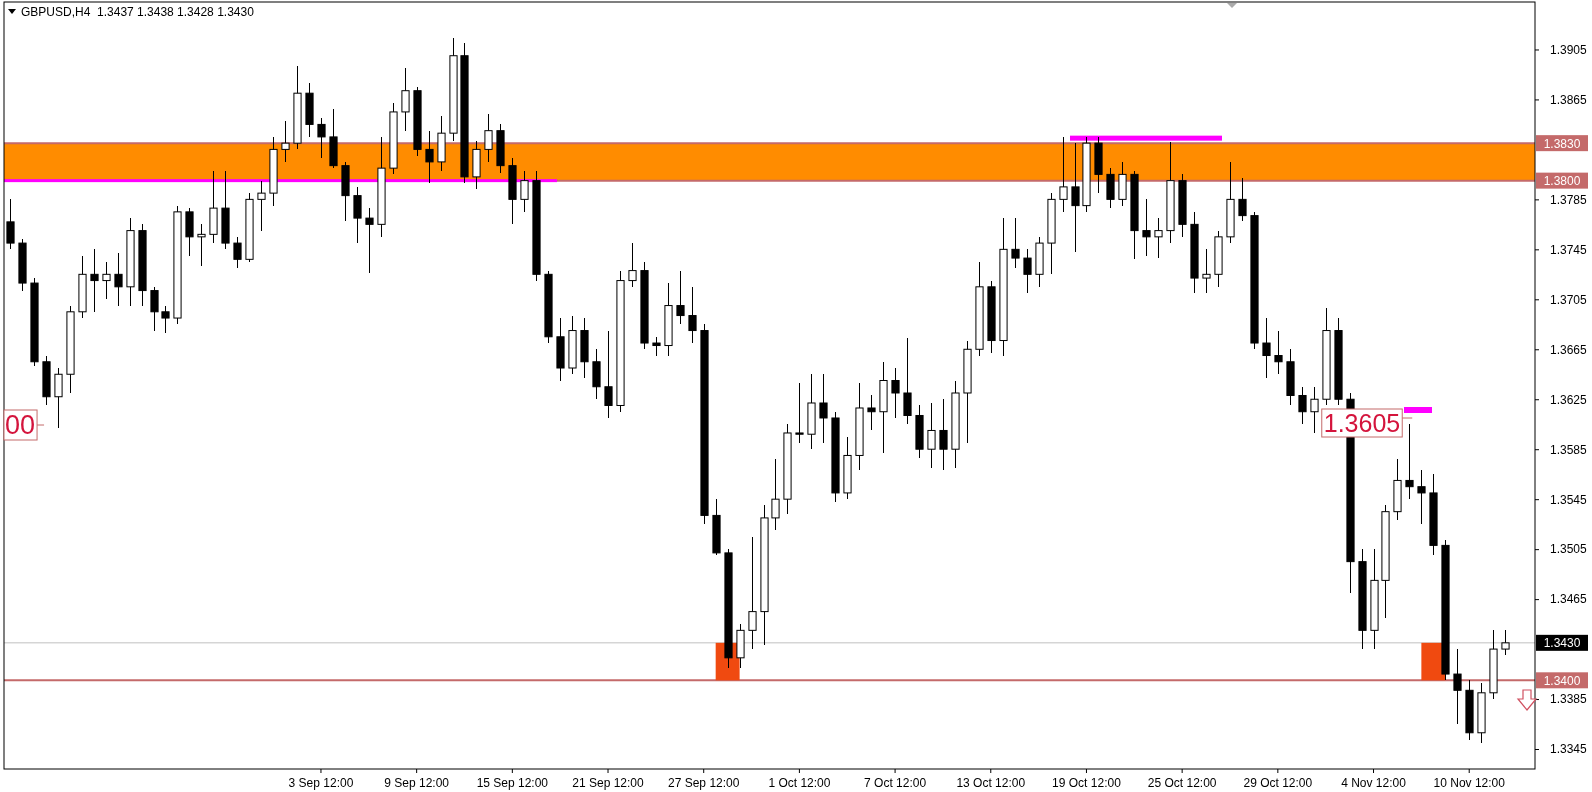 This screenshot has height=792, width=1592. Describe the element at coordinates (1182, 782) in the screenshot. I see `x-tick-label: 25 Oct 12:00` at that location.